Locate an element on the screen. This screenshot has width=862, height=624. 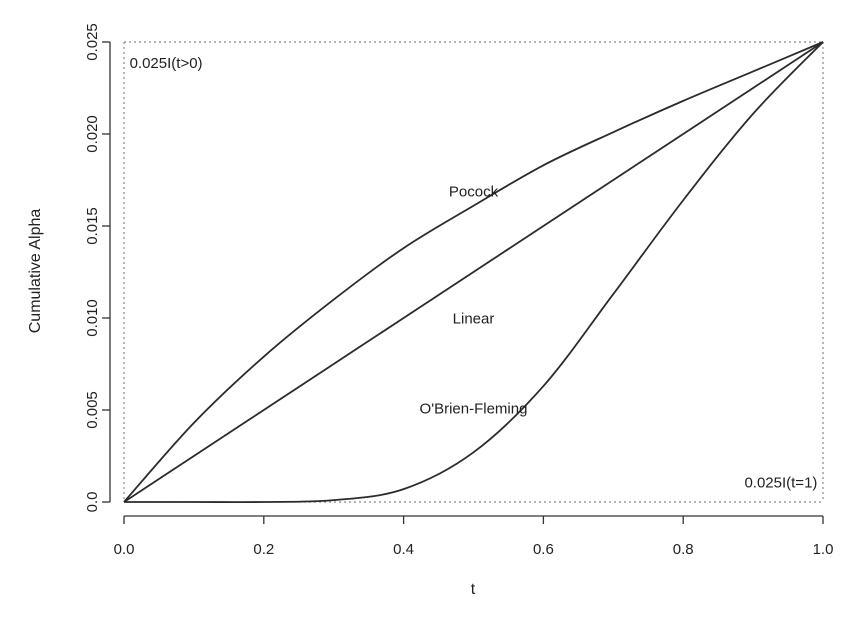
reference-label-bottom: 0.025I(t=1) is located at coordinates (780, 482).